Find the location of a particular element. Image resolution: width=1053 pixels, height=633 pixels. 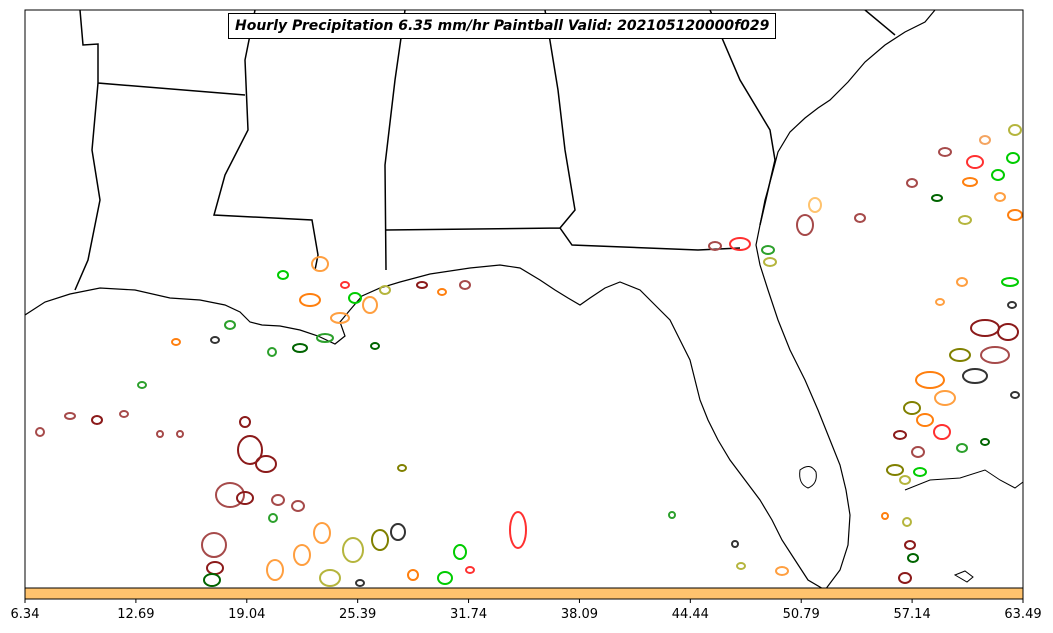

colorbar-tick-label: 63.49 is located at coordinates (1023, 614).